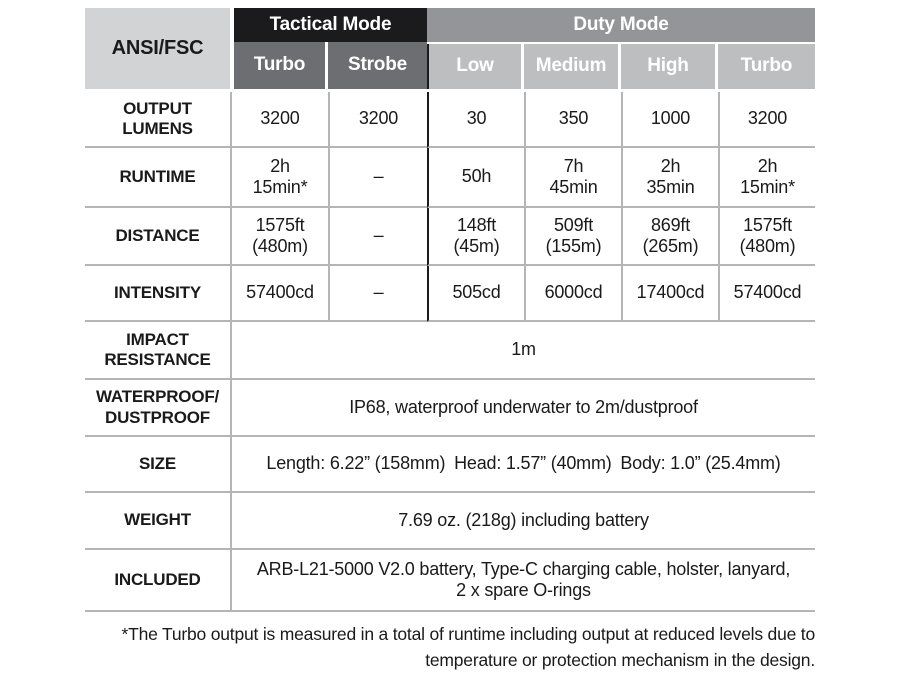  What do you see at coordinates (377, 294) in the screenshot?
I see `value-intensity-tactical-strobe: –` at bounding box center [377, 294].